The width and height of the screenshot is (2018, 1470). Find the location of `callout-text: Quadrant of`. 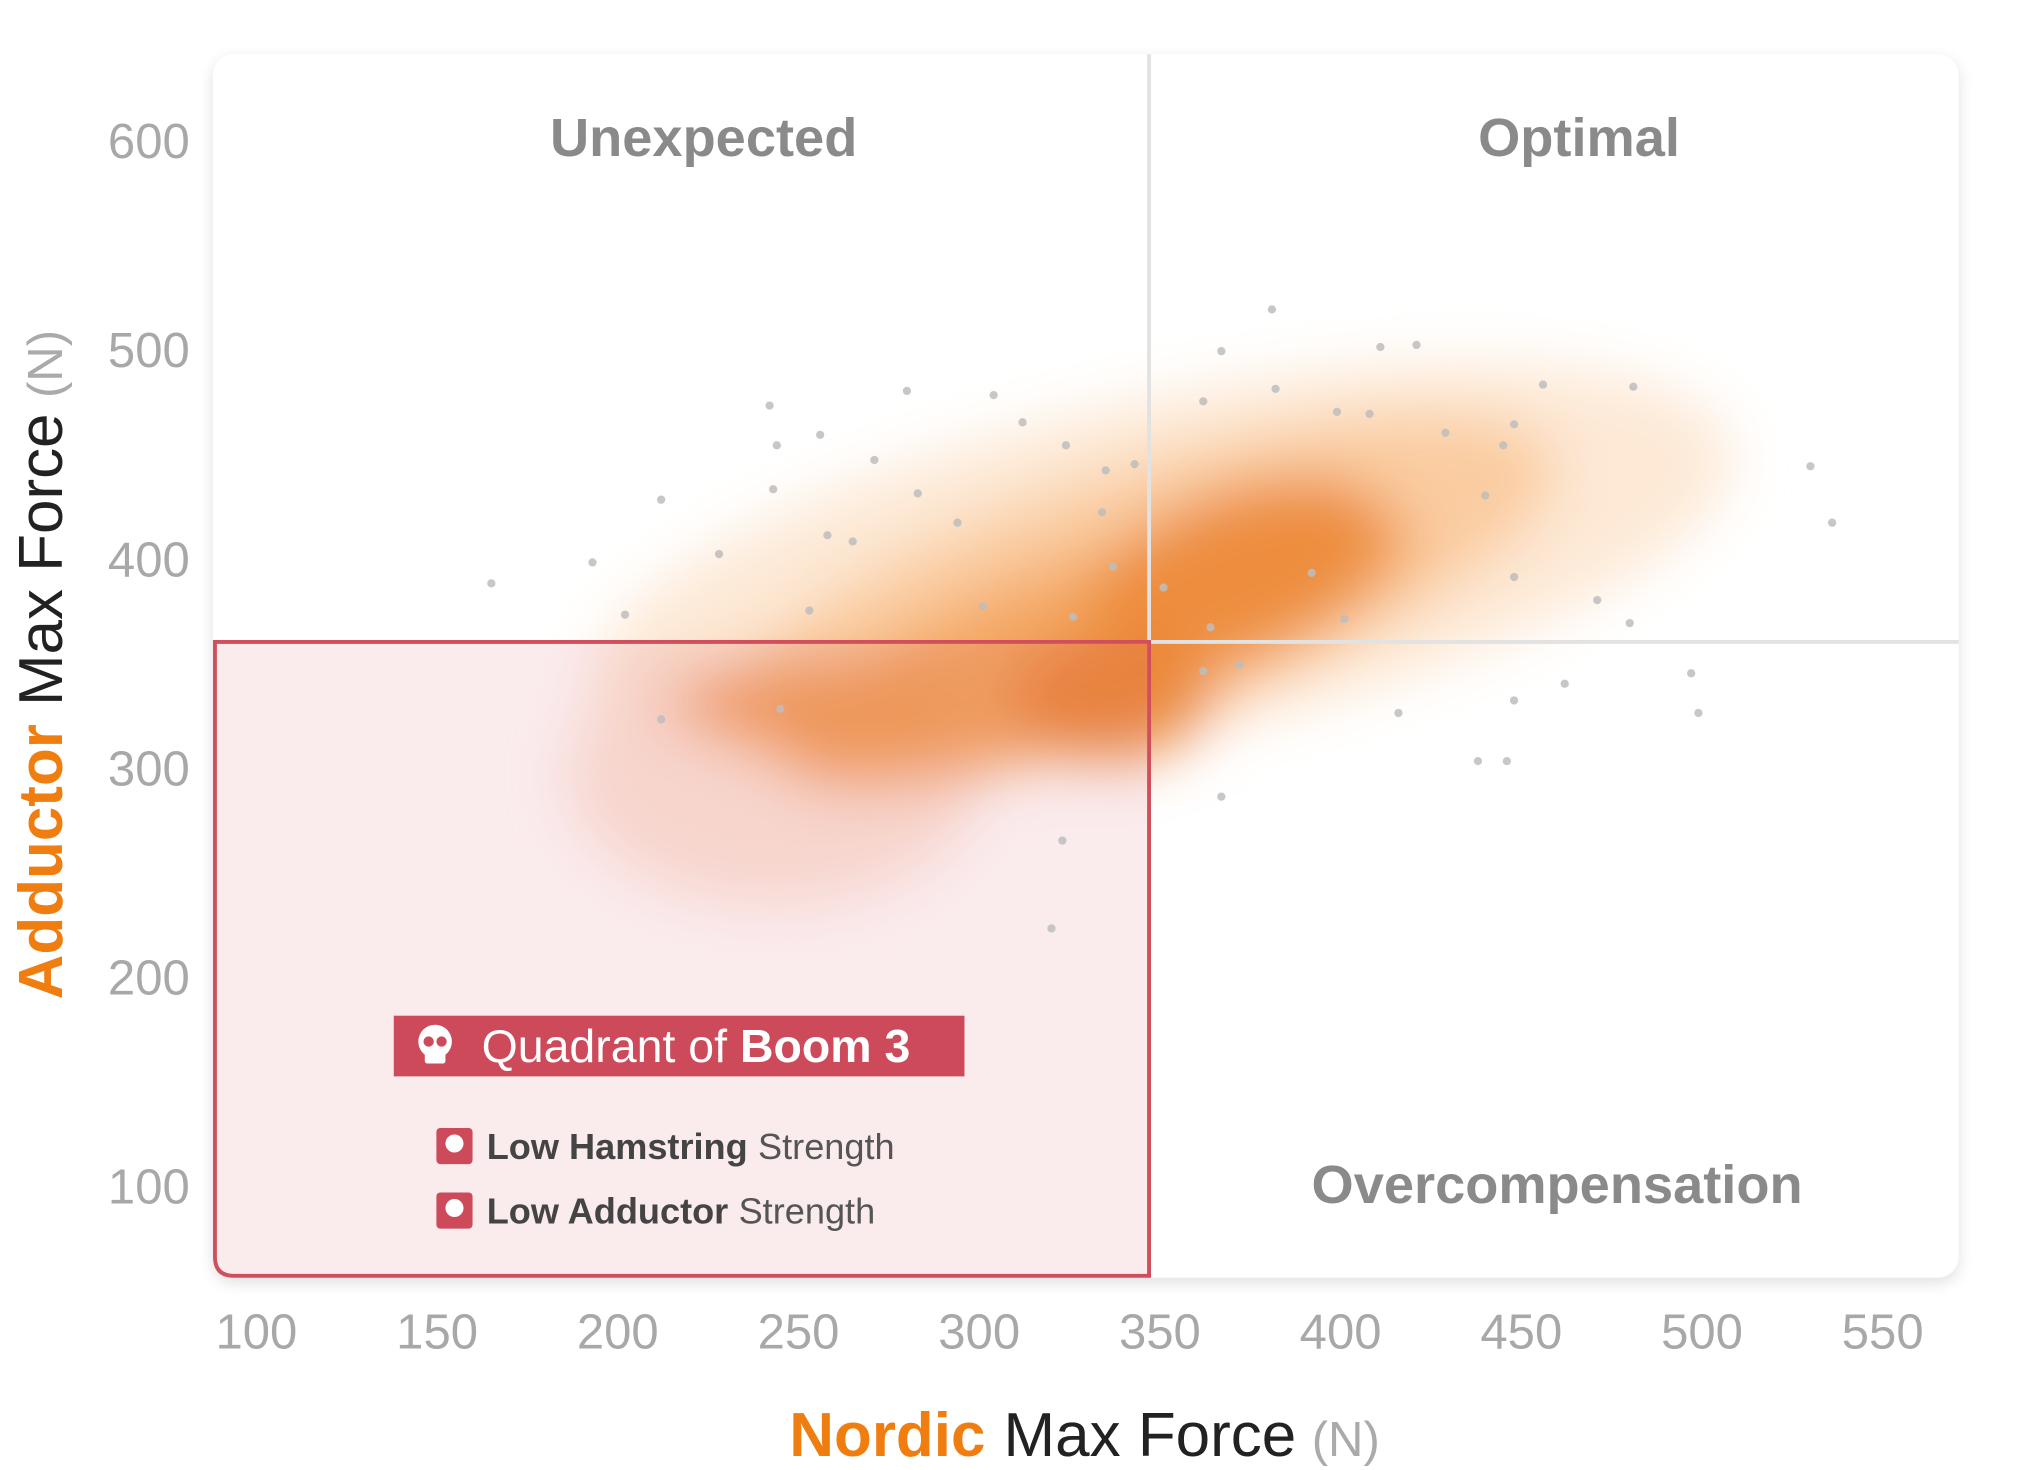

callout-text: Quadrant of is located at coordinates (605, 1046).